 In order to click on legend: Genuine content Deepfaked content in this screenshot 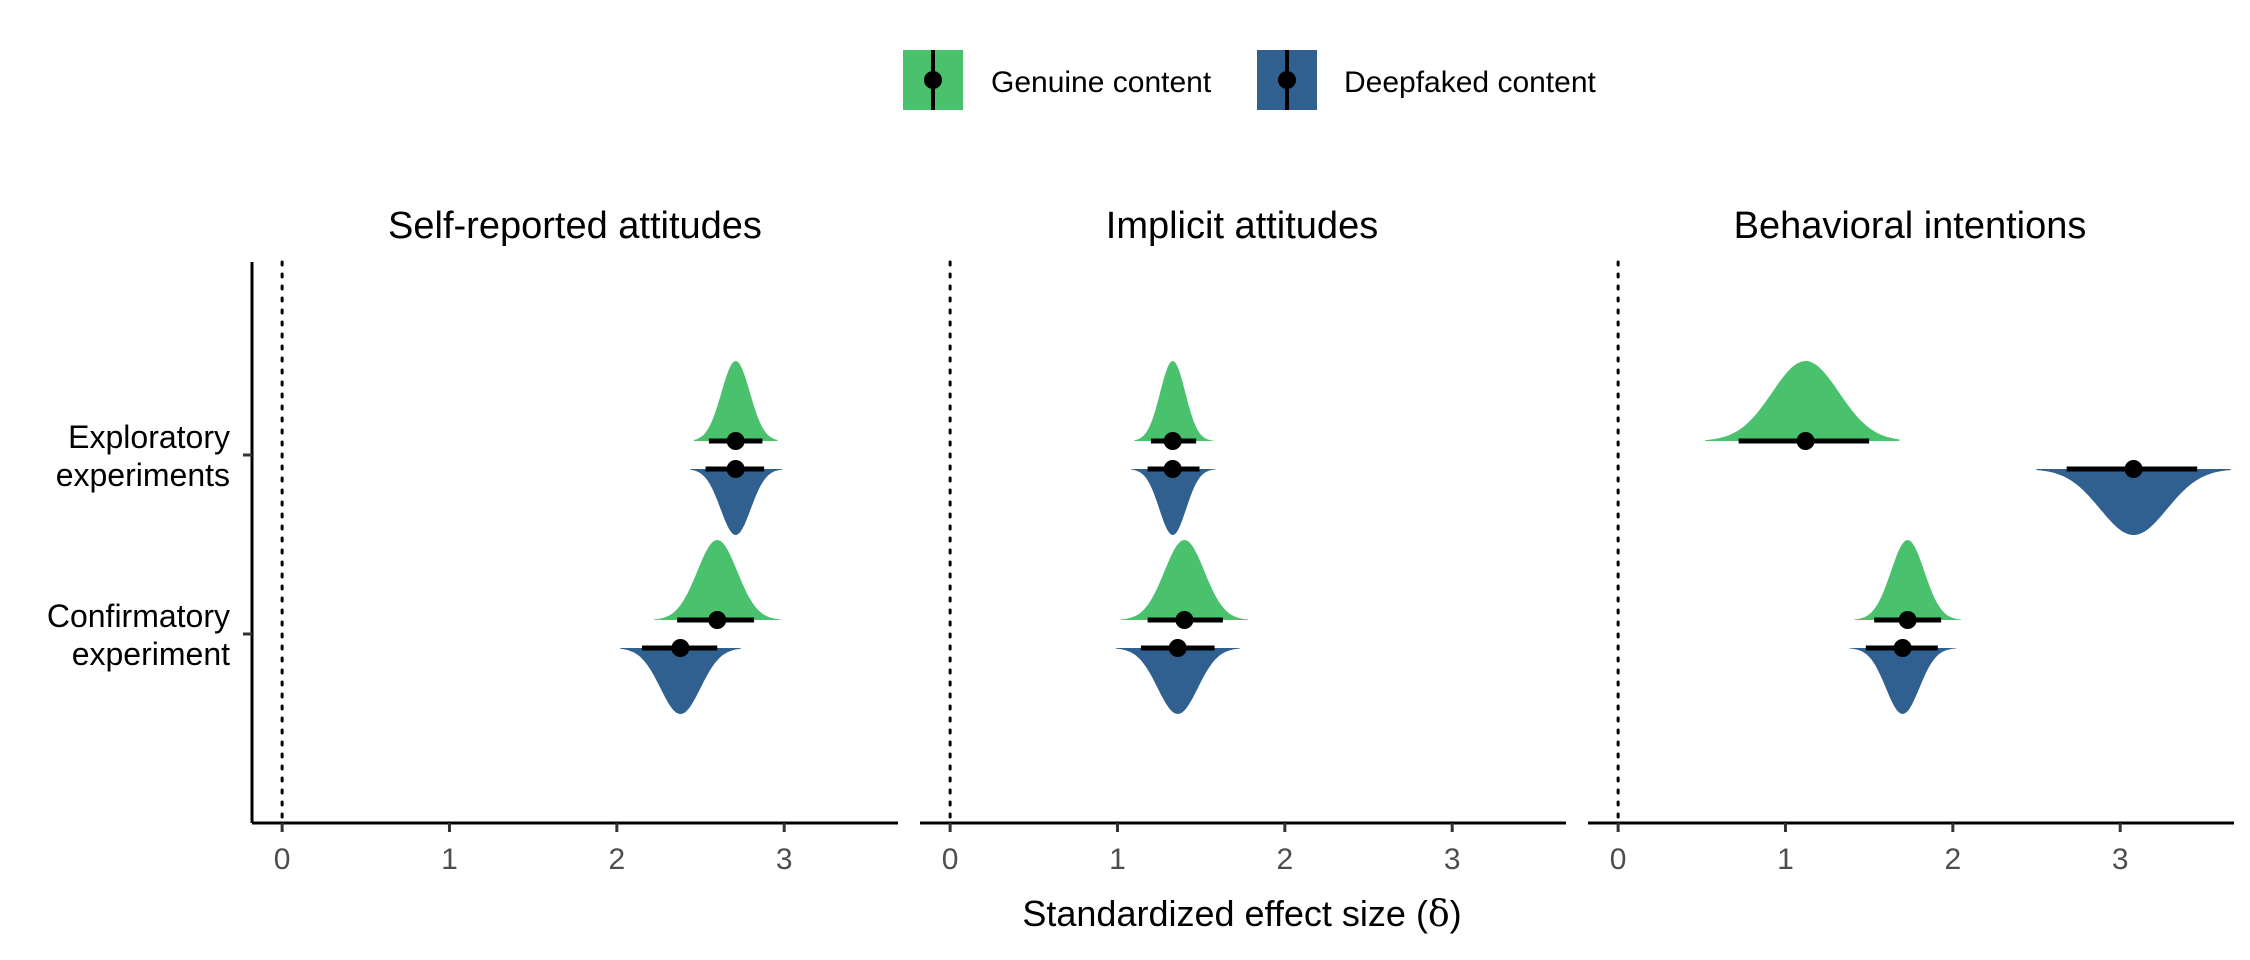, I will do `click(1250, 80)`.